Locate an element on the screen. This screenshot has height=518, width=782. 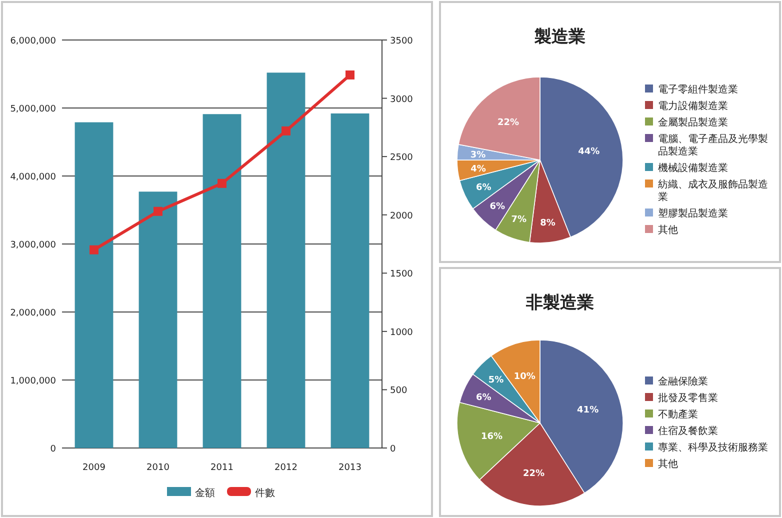
data-label: 7% is located at coordinates (519, 220).